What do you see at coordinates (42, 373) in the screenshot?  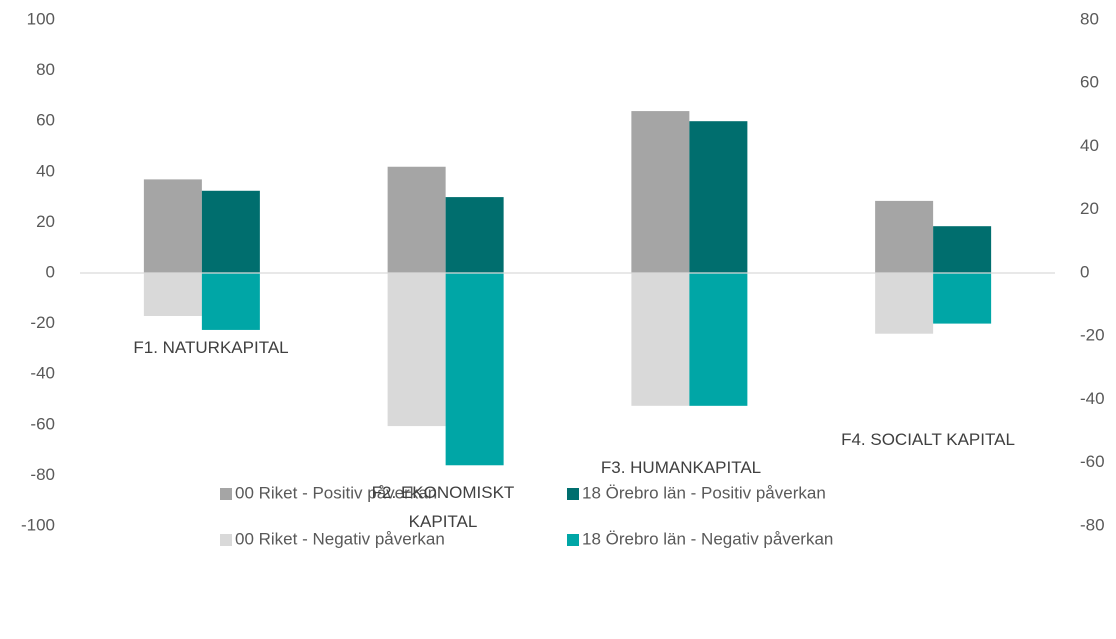 I see `y-tick-label: -40` at bounding box center [42, 373].